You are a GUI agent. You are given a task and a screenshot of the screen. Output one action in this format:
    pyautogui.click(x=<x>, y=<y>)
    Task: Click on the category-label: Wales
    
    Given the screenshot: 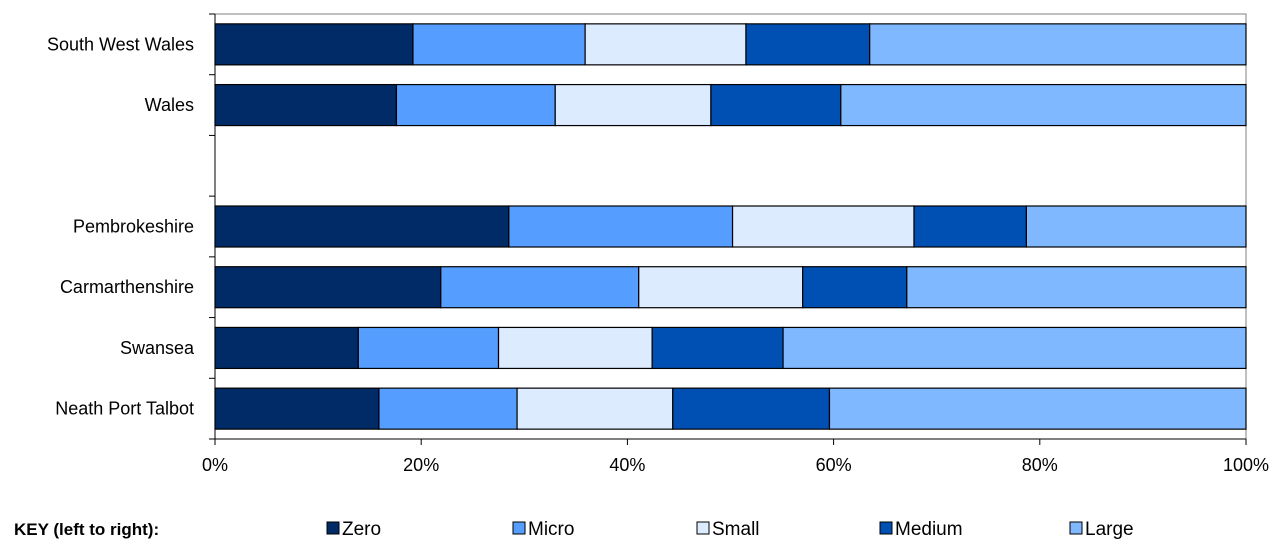 What is the action you would take?
    pyautogui.click(x=169, y=105)
    